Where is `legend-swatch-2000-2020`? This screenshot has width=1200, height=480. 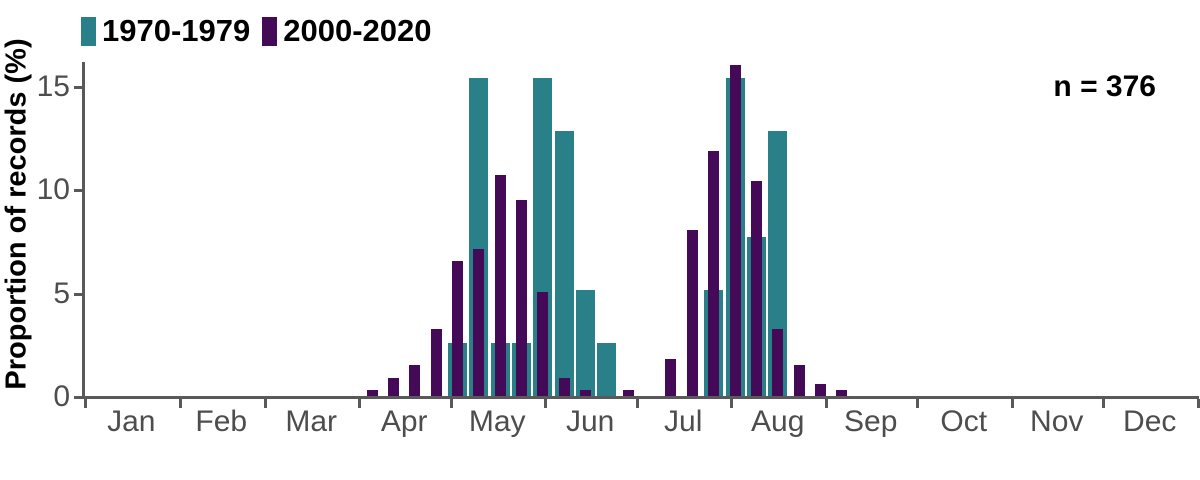 legend-swatch-2000-2020 is located at coordinates (270, 31).